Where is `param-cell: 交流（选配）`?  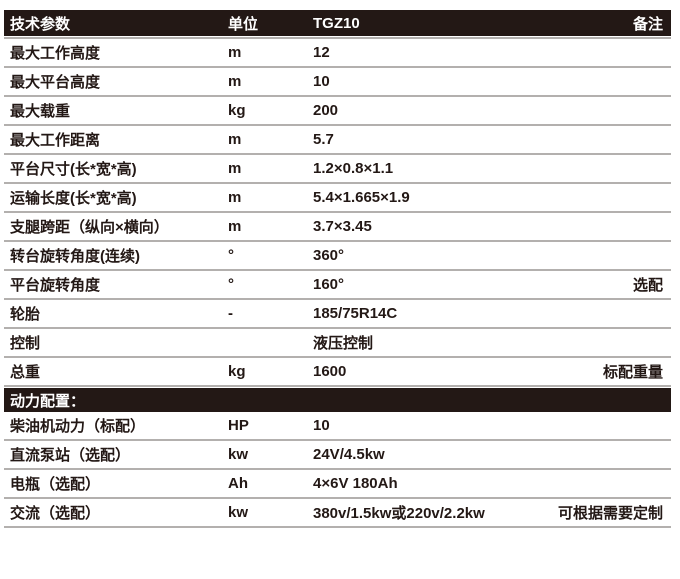
param-cell: 交流（选配） is located at coordinates (55, 513).